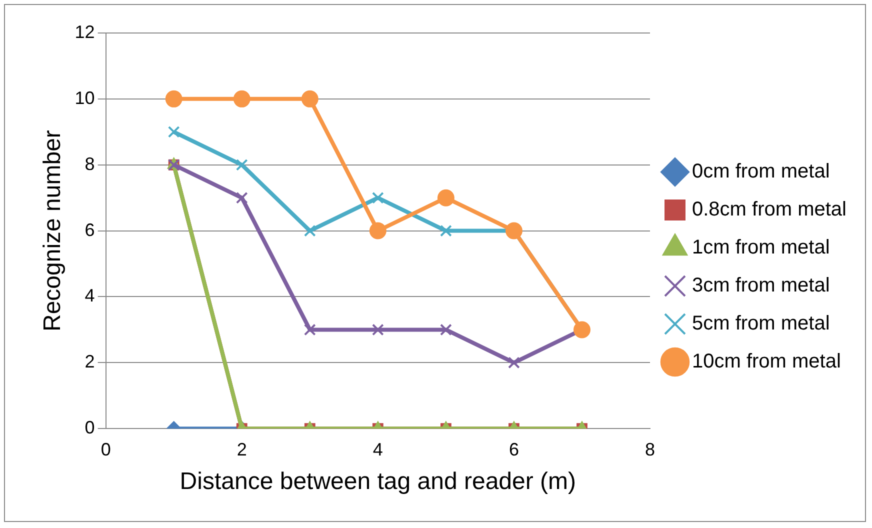 This screenshot has height=528, width=872. Describe the element at coordinates (377, 449) in the screenshot. I see `x-tick-label: 4` at that location.